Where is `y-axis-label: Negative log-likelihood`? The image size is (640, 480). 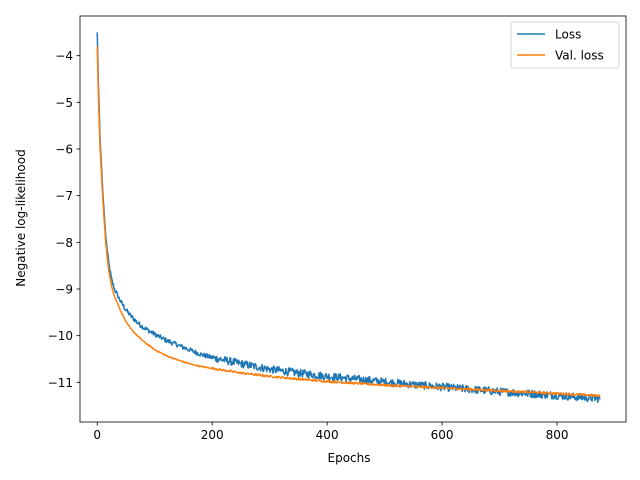
y-axis-label: Negative log-likelihood is located at coordinates (21, 217).